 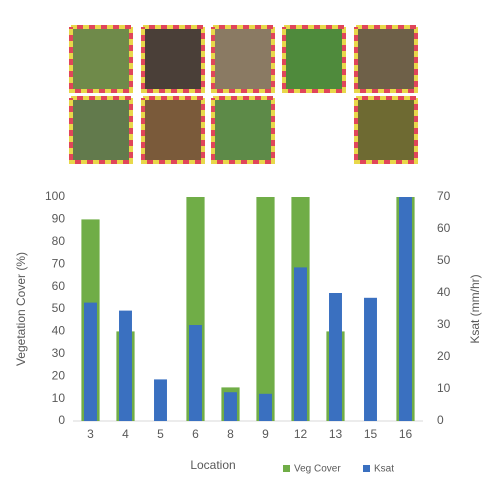 What do you see at coordinates (475, 308) in the screenshot?
I see `y2-axis-title: Ksat (mm/hr)` at bounding box center [475, 308].